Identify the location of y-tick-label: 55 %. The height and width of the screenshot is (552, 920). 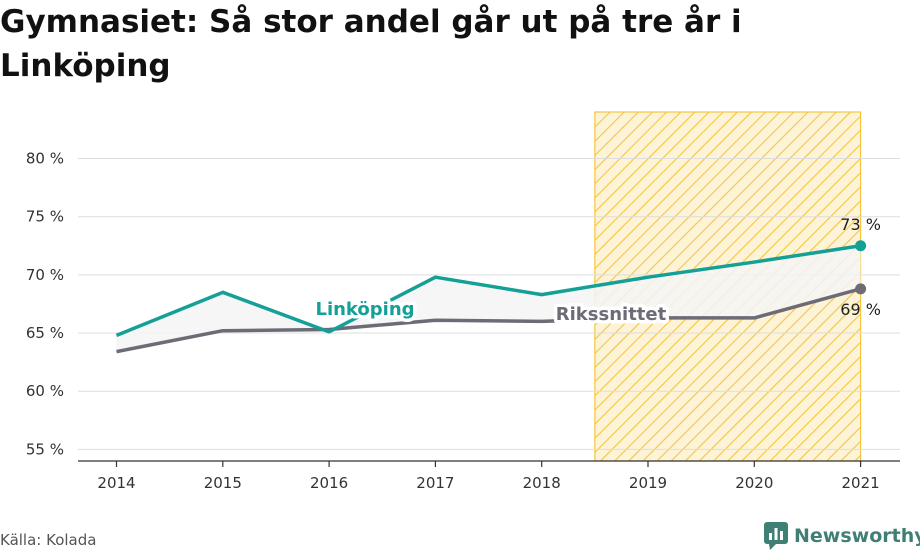
(45, 449).